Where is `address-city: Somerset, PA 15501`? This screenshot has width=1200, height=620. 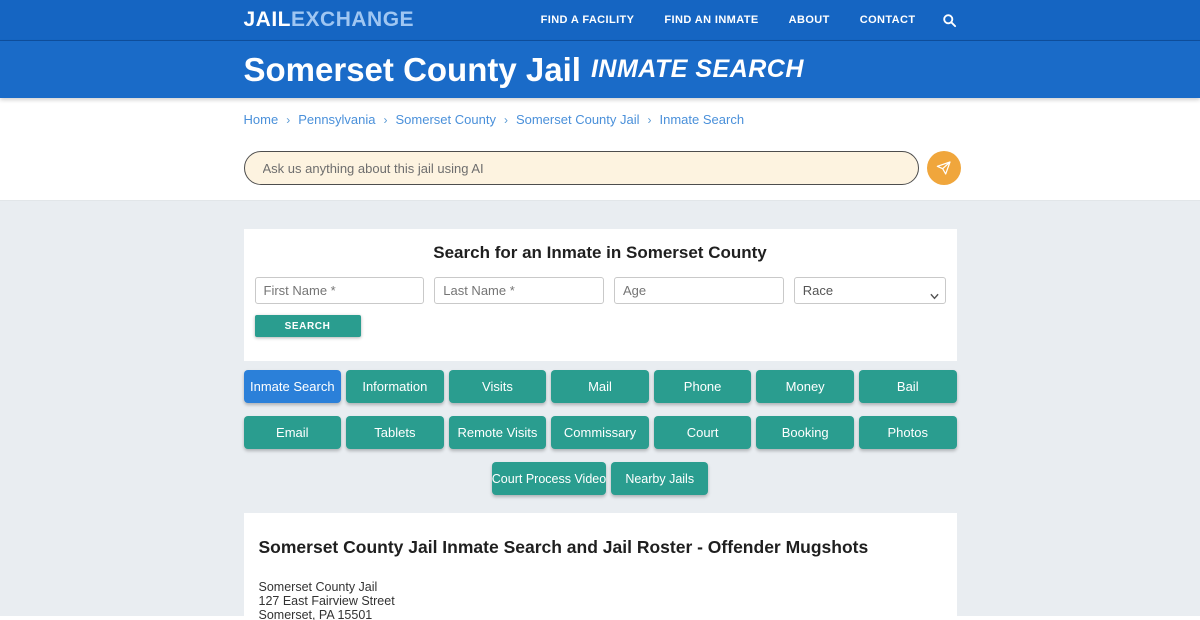 address-city: Somerset, PA 15501 is located at coordinates (315, 614).